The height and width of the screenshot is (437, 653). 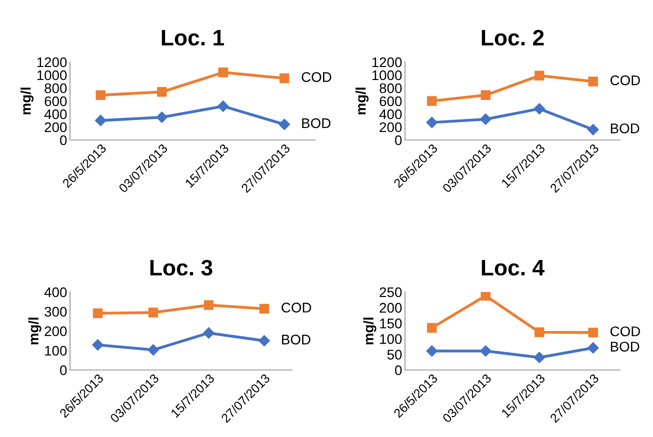 What do you see at coordinates (513, 38) in the screenshot?
I see `chart-title: Loc. 2` at bounding box center [513, 38].